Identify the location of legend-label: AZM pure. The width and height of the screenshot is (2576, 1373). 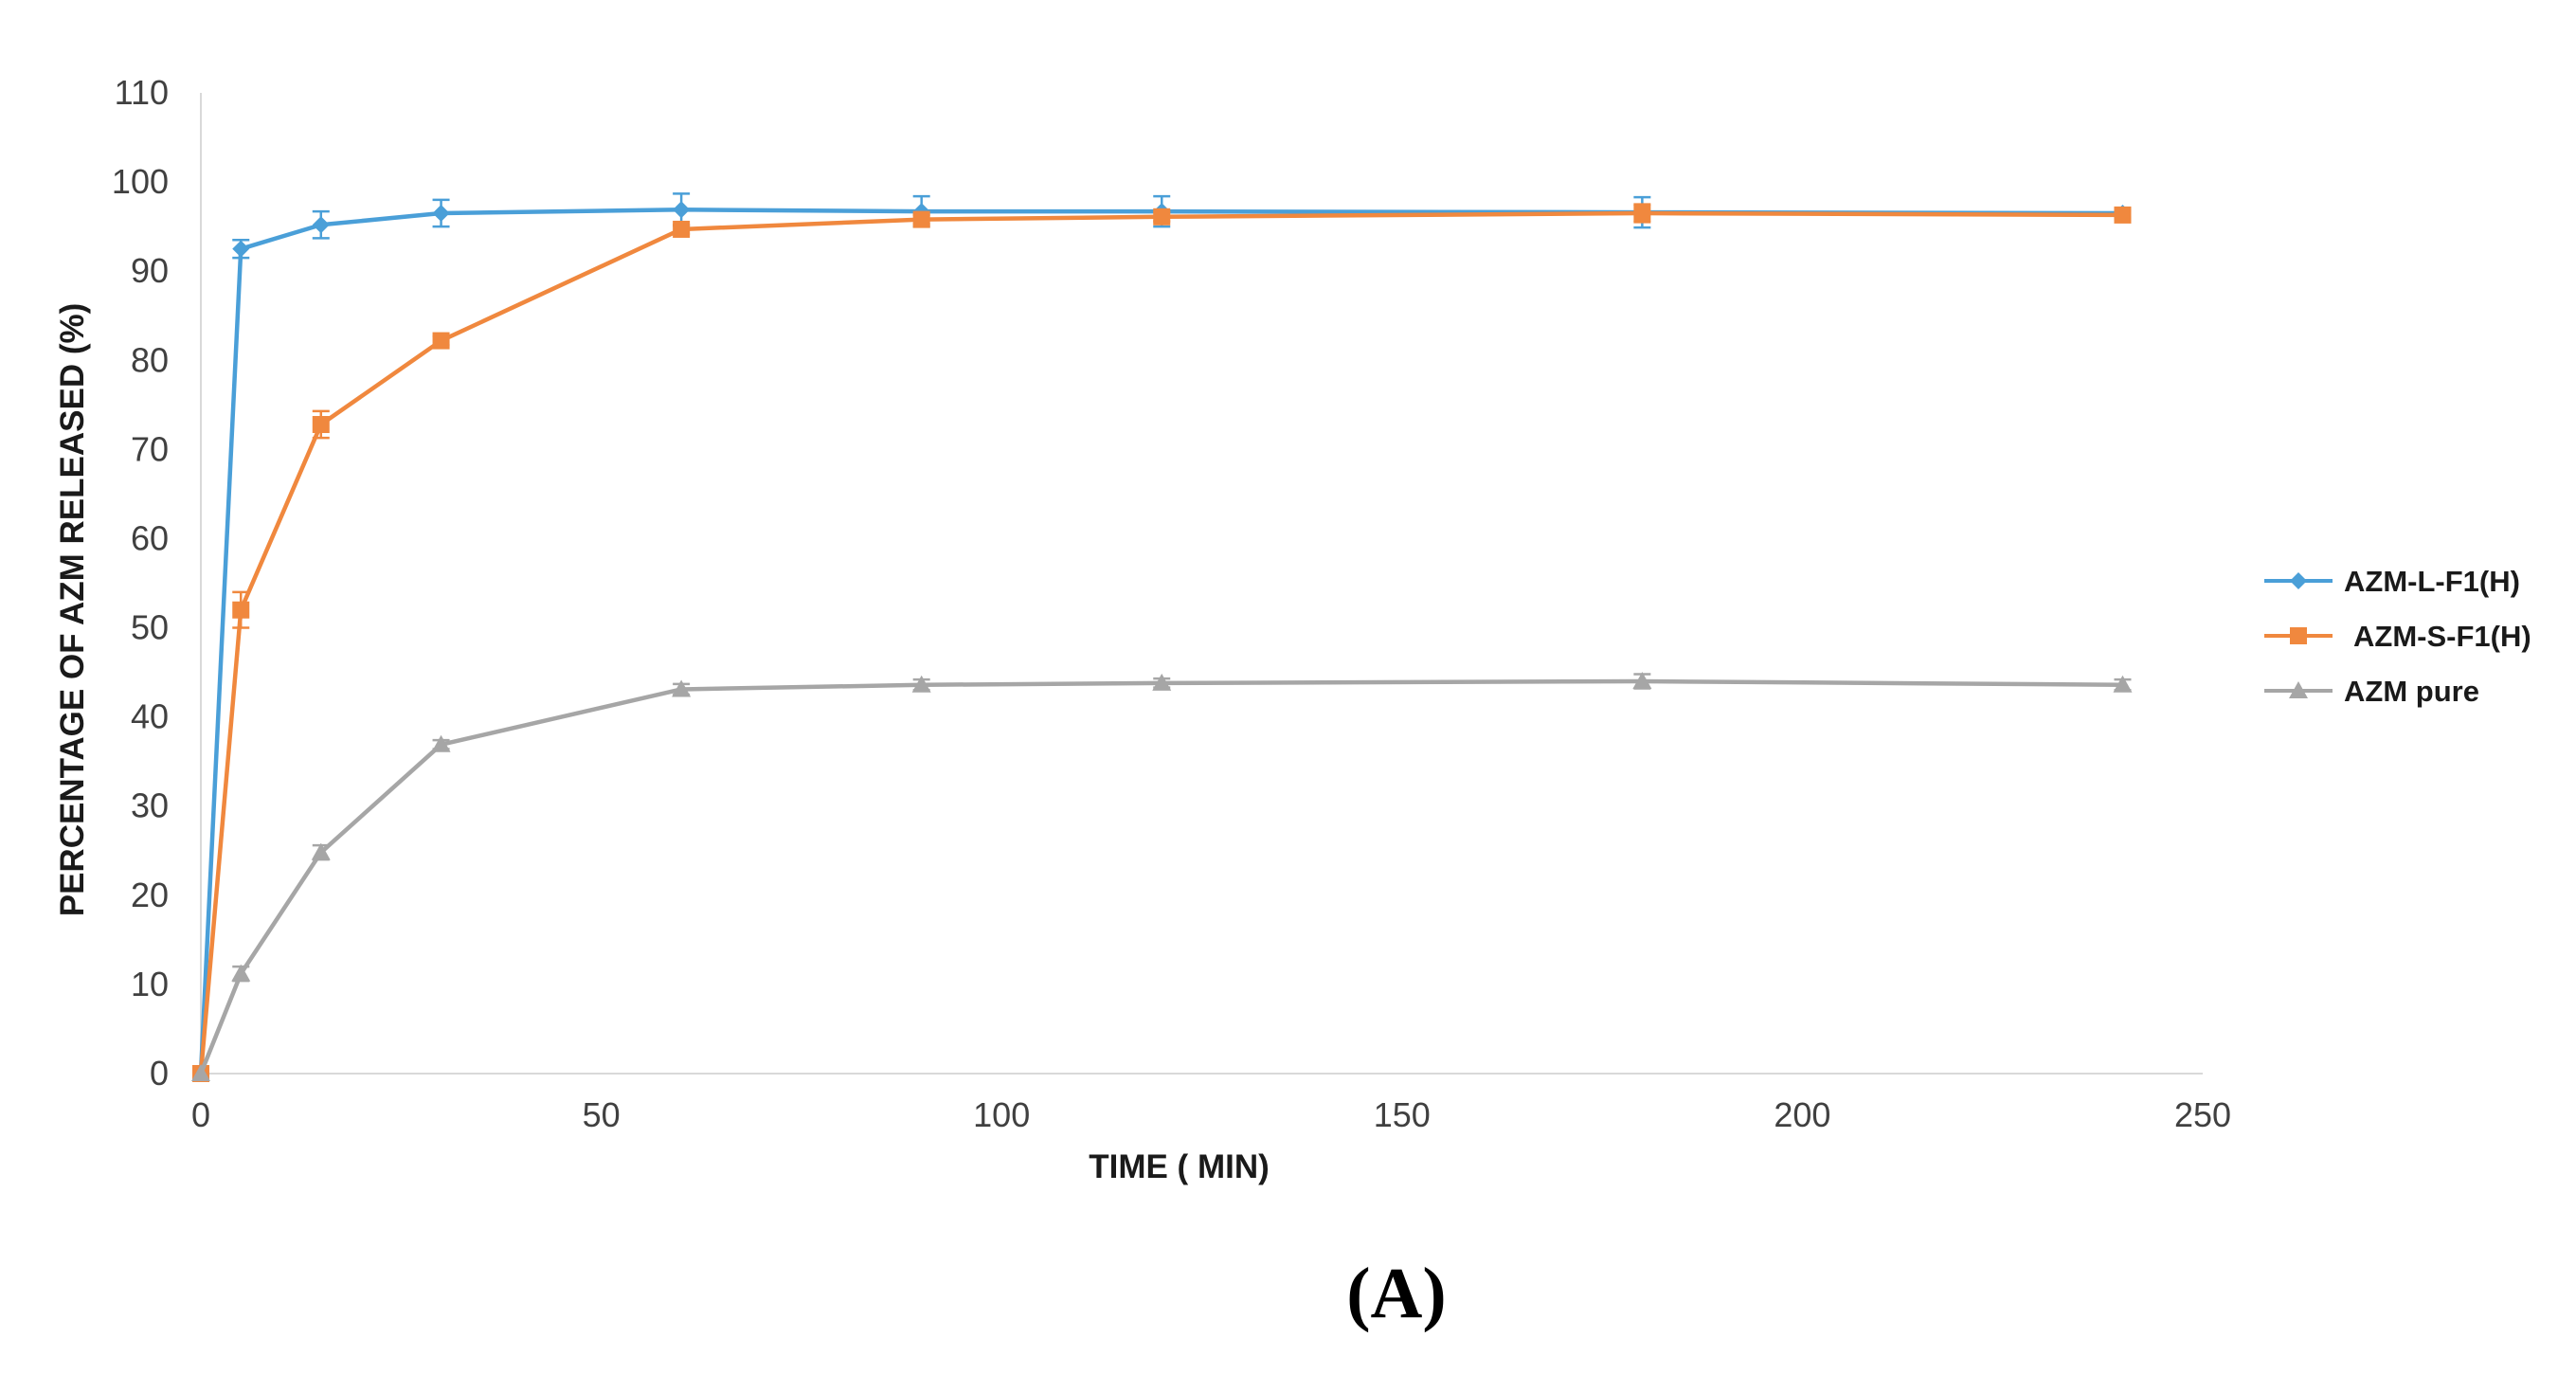
(2411, 691).